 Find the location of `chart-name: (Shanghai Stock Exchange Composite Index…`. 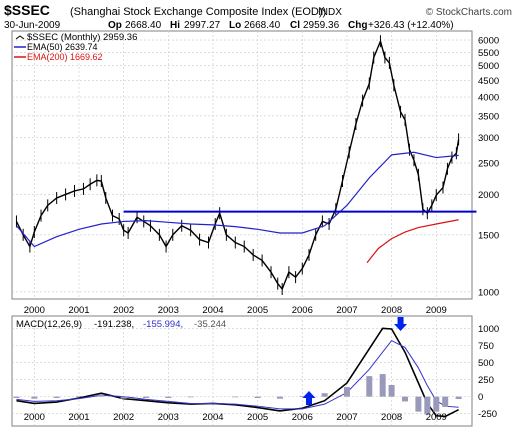

chart-name: (Shanghai Stock Exchange Composite Index… is located at coordinates (198, 12).